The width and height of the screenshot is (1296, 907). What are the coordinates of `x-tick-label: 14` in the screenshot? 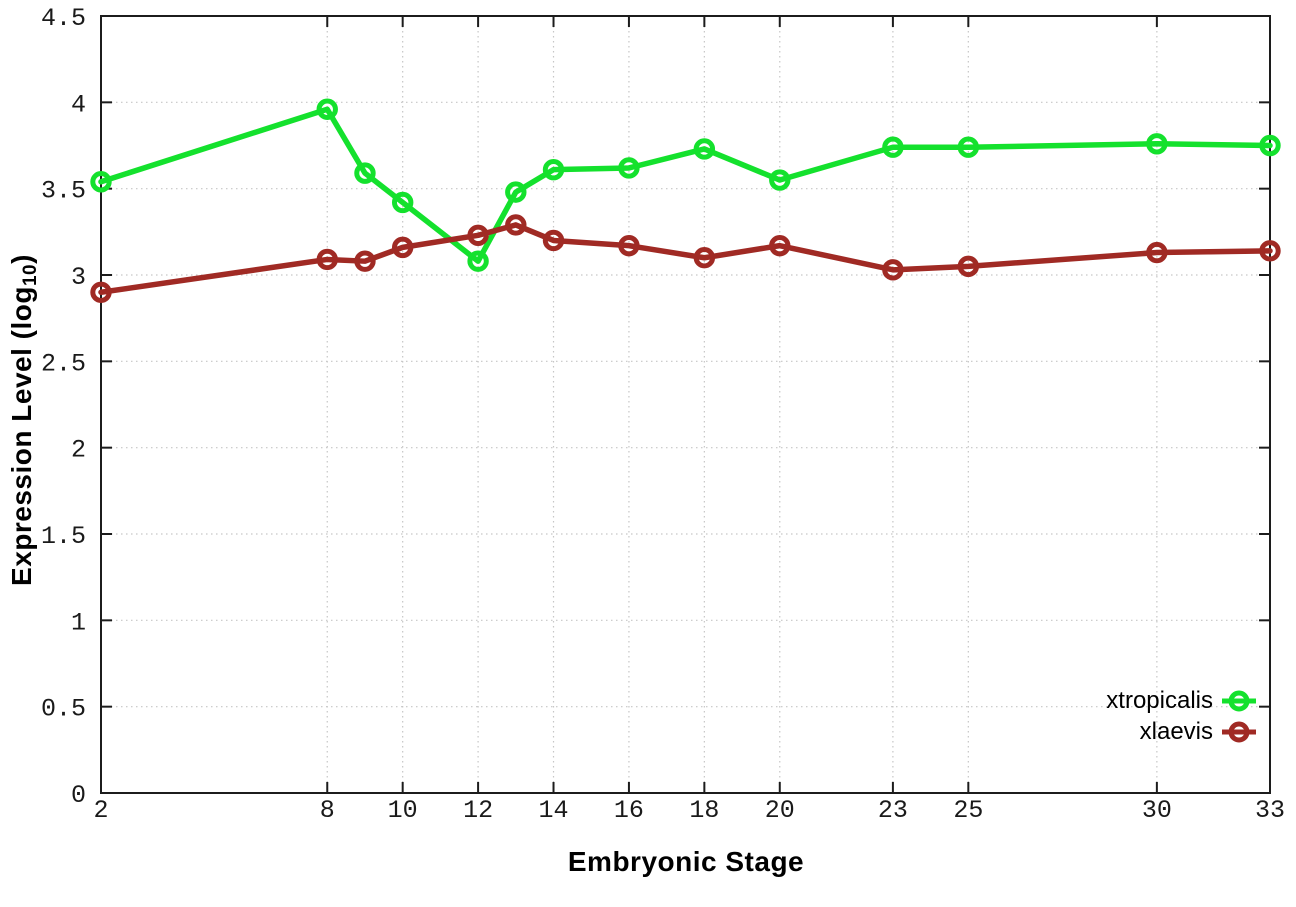 It's located at (554, 810).